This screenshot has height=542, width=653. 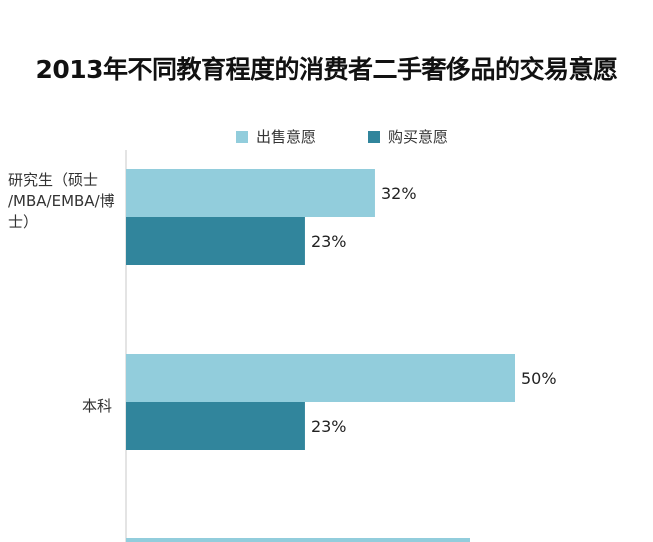 What do you see at coordinates (286, 137) in the screenshot?
I see `legend-label-sell: 出售意愿` at bounding box center [286, 137].